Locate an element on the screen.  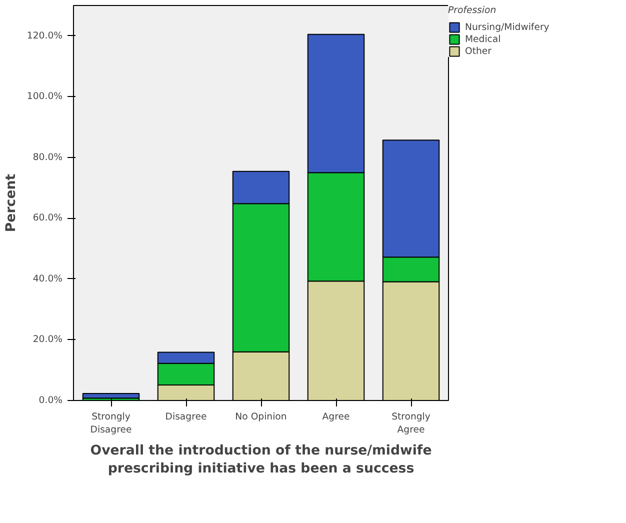
y-tick-label: 80.0% is located at coordinates (47, 157).